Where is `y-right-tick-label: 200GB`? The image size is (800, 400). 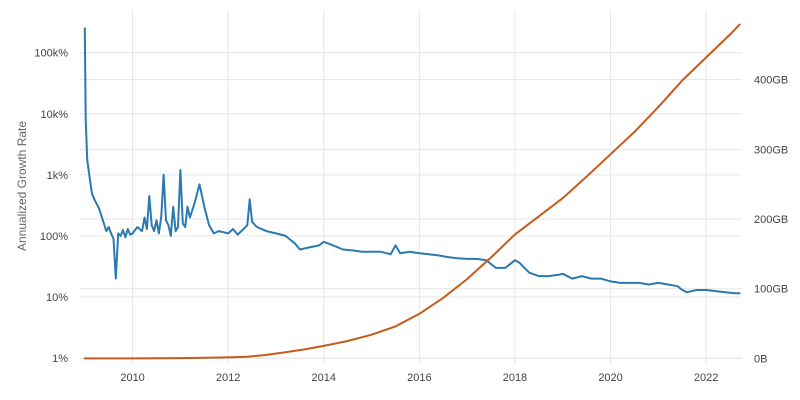 y-right-tick-label: 200GB is located at coordinates (771, 220).